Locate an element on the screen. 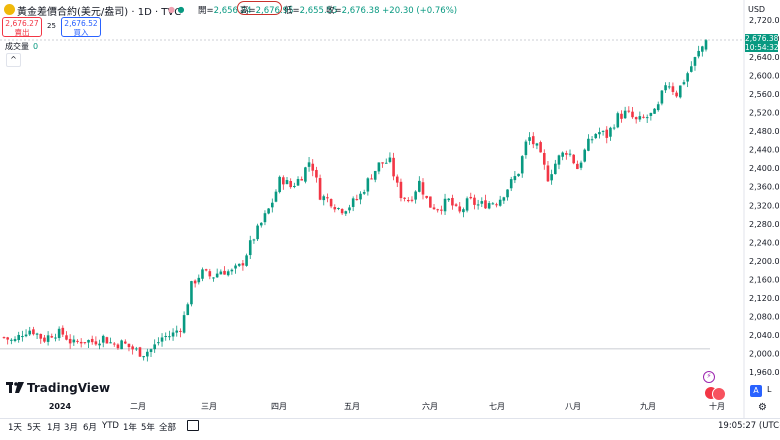 Image resolution: width=780 pixels, height=440 pixels. timeframe-button: 6月 is located at coordinates (90, 428).